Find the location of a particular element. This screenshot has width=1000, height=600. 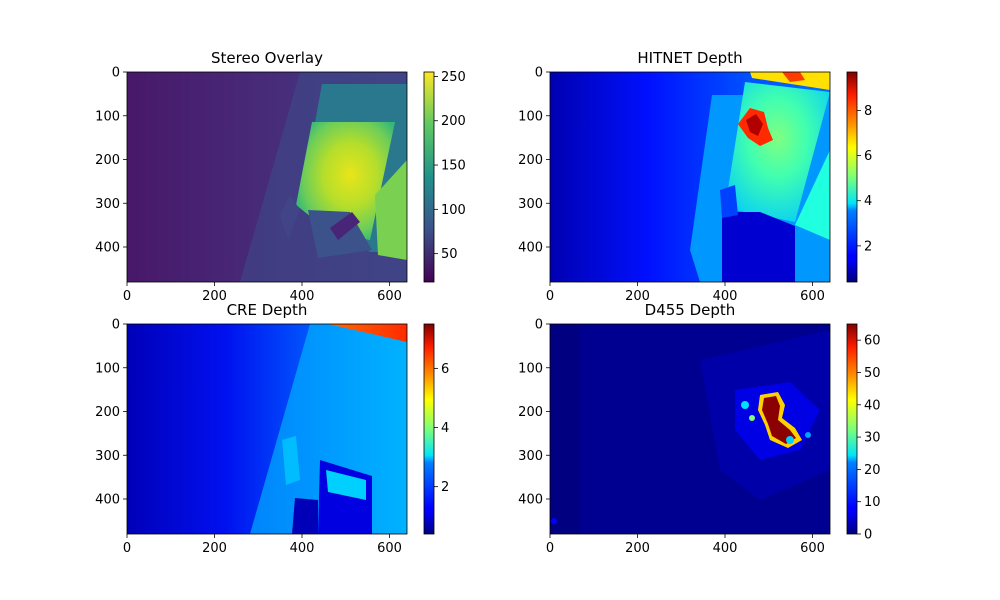

stereo-overlay-y-tick-label: 300 is located at coordinates (107, 204).